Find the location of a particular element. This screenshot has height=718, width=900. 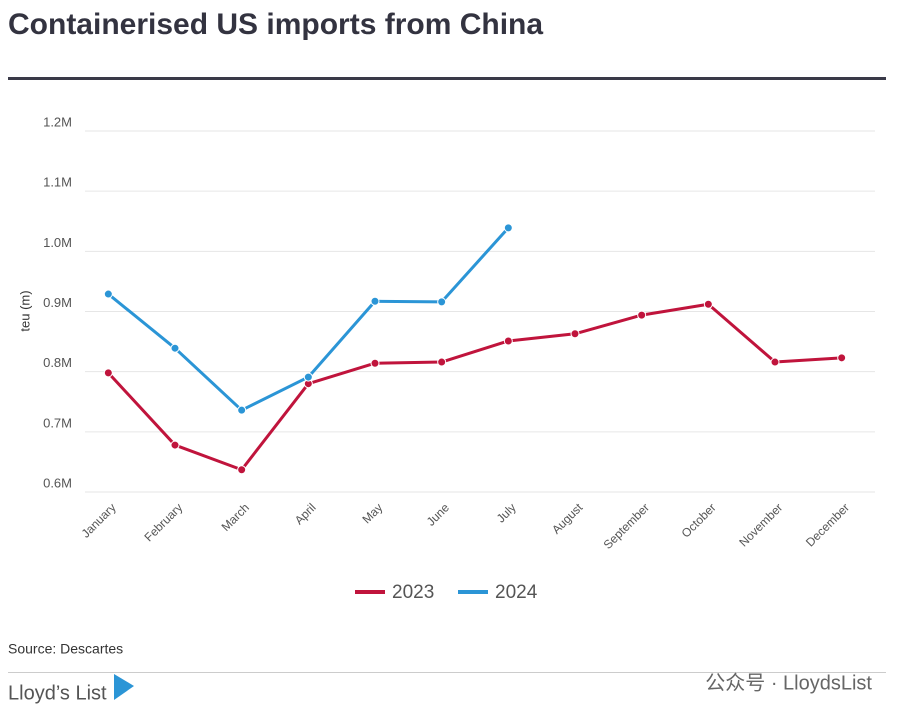

y-tick-label: 0.6M is located at coordinates (57, 482).